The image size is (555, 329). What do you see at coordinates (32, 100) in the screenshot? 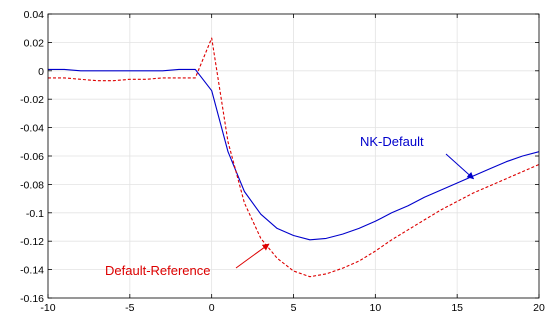
I see `y-tick-label: -0.02` at bounding box center [32, 100].